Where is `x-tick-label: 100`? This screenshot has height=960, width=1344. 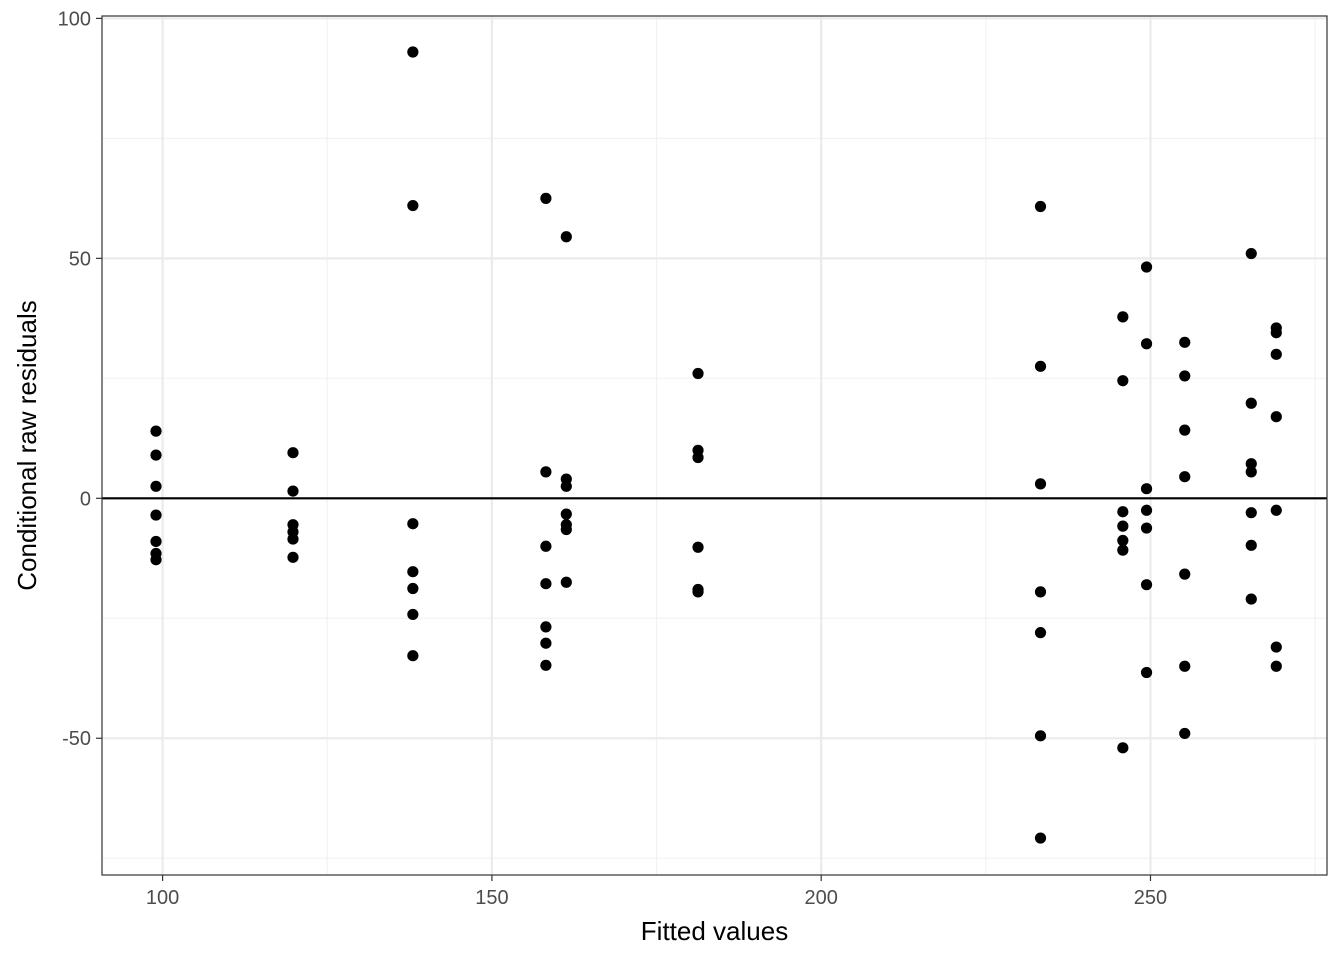 x-tick-label: 100 is located at coordinates (162, 898).